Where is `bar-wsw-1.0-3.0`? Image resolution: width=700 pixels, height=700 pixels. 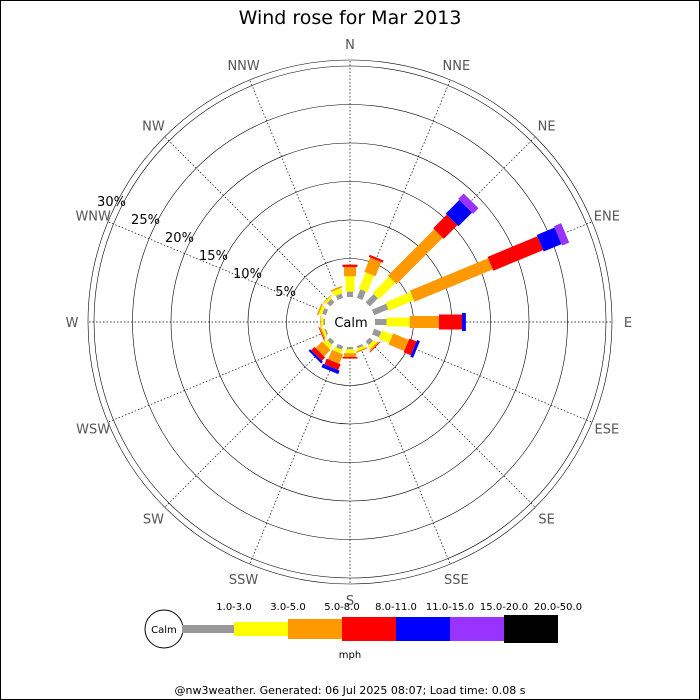
bar-wsw-1.0-3.0 is located at coordinates (326, 331).